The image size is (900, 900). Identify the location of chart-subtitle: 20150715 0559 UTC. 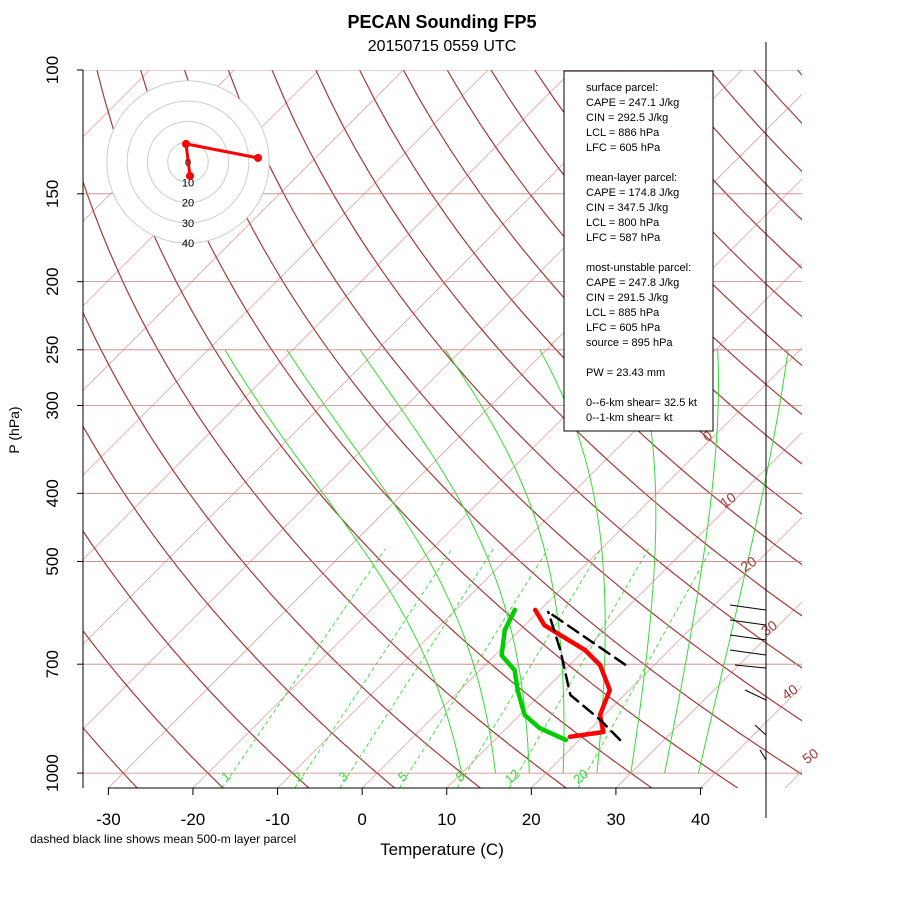
(442, 46).